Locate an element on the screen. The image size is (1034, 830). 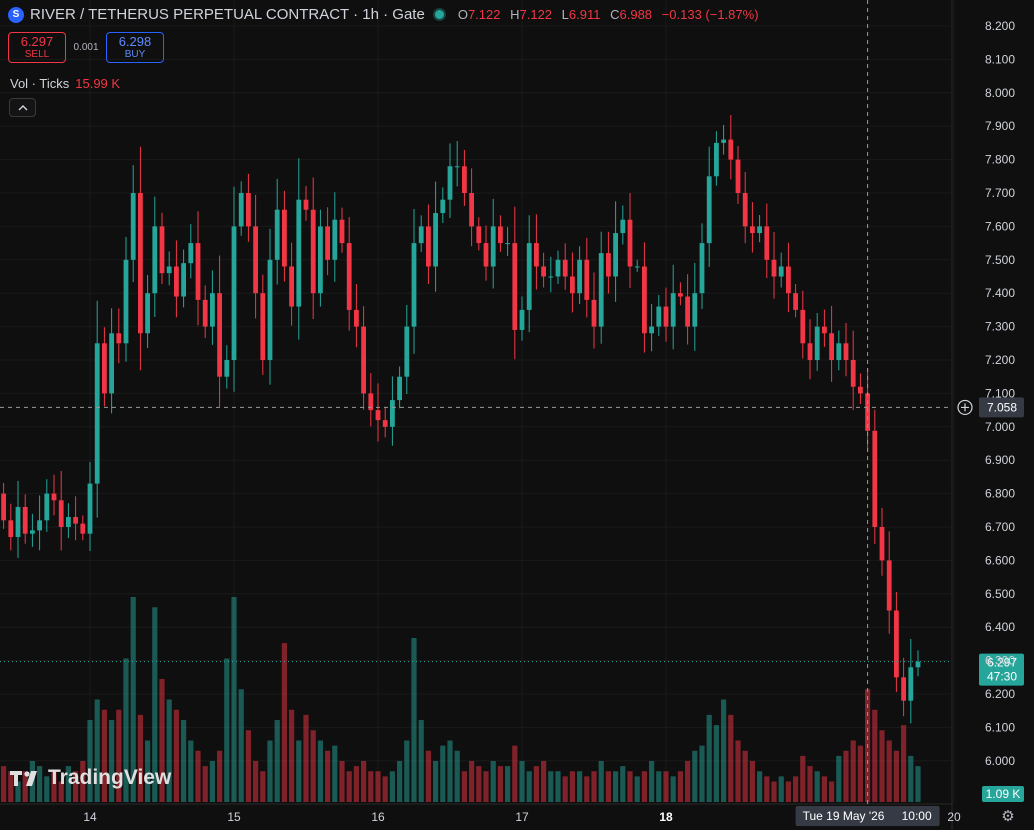
time-tick-label: 18 is located at coordinates (666, 817).